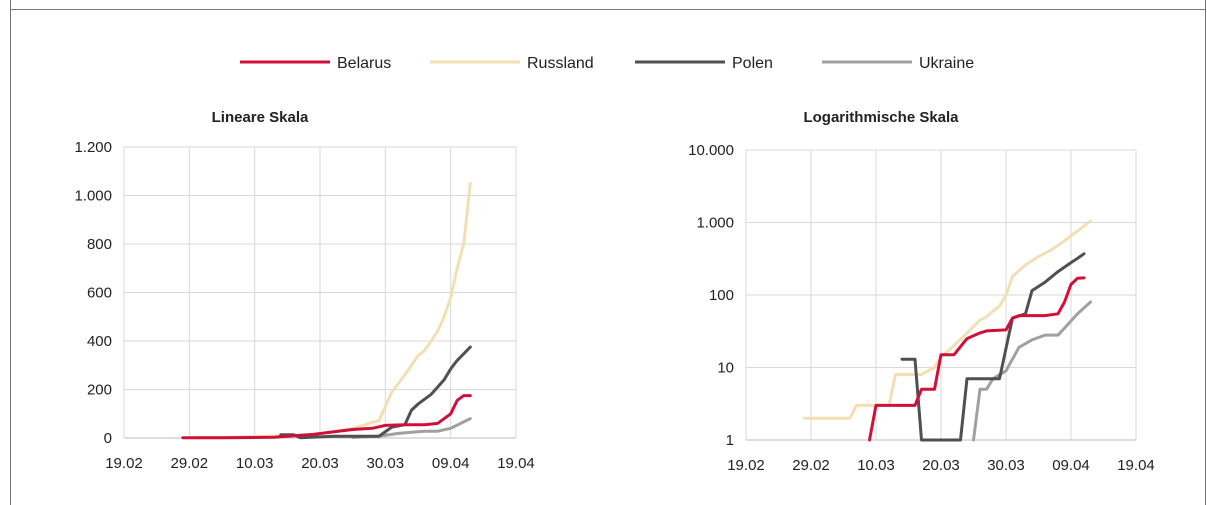 The height and width of the screenshot is (505, 1207). What do you see at coordinates (99, 390) in the screenshot?
I see `y-tick-label: 200` at bounding box center [99, 390].